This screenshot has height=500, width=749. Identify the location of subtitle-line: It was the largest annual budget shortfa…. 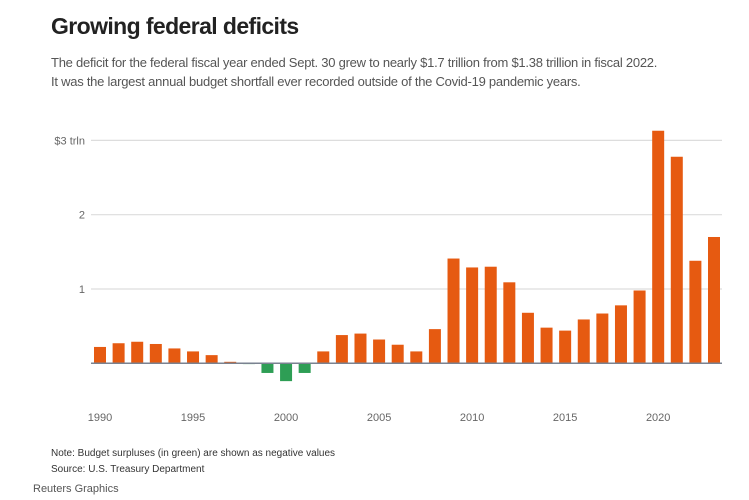
(316, 81).